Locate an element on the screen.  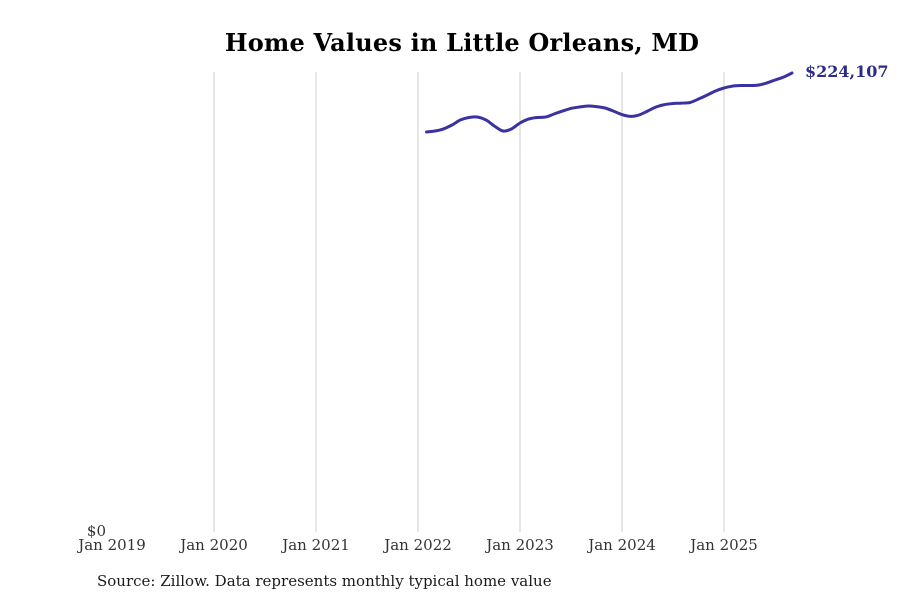
x-axis-tick-label: Jan 2021 is located at coordinates (316, 545).